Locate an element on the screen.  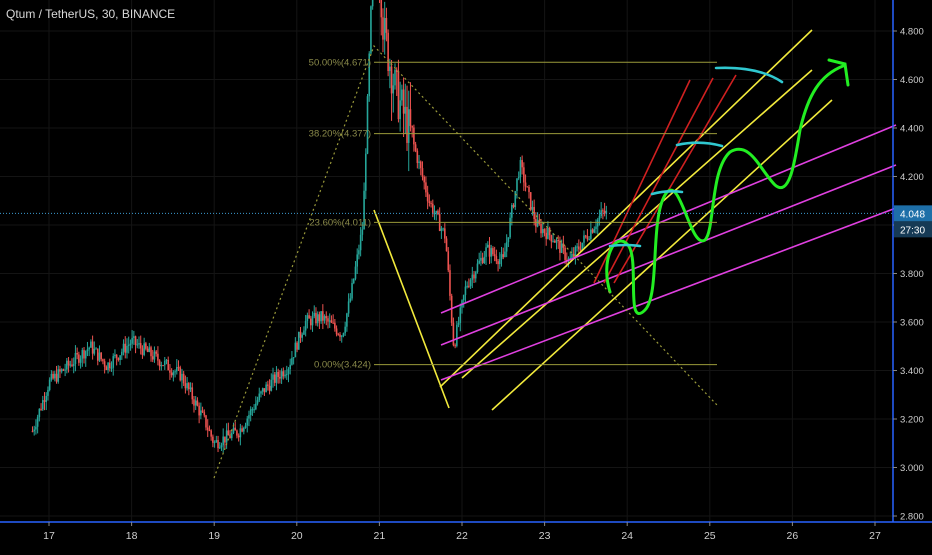
price-tick-label: 4.800 is located at coordinates (912, 32).